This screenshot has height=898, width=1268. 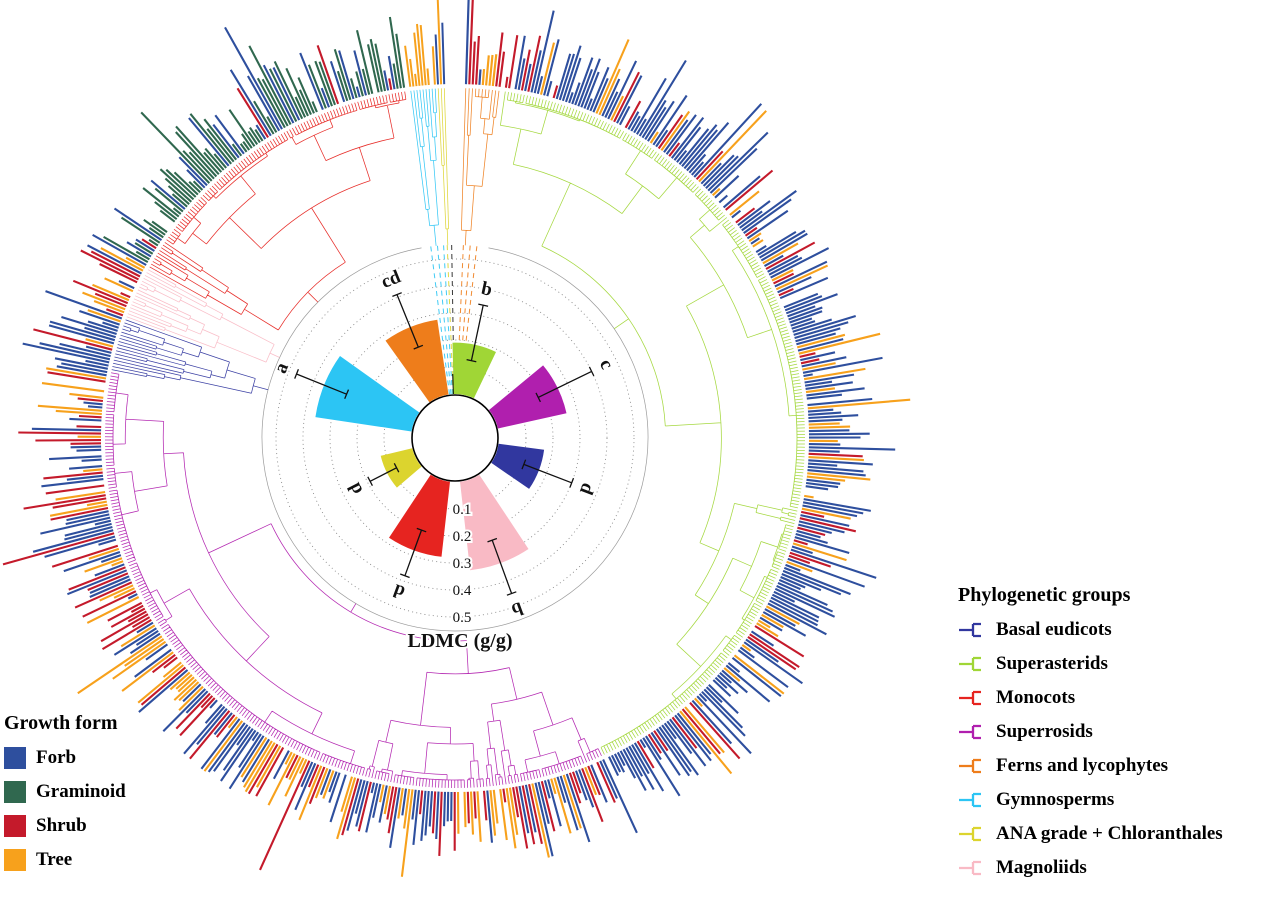 I want to click on legend-label: Magnoliids, so click(x=1041, y=867).